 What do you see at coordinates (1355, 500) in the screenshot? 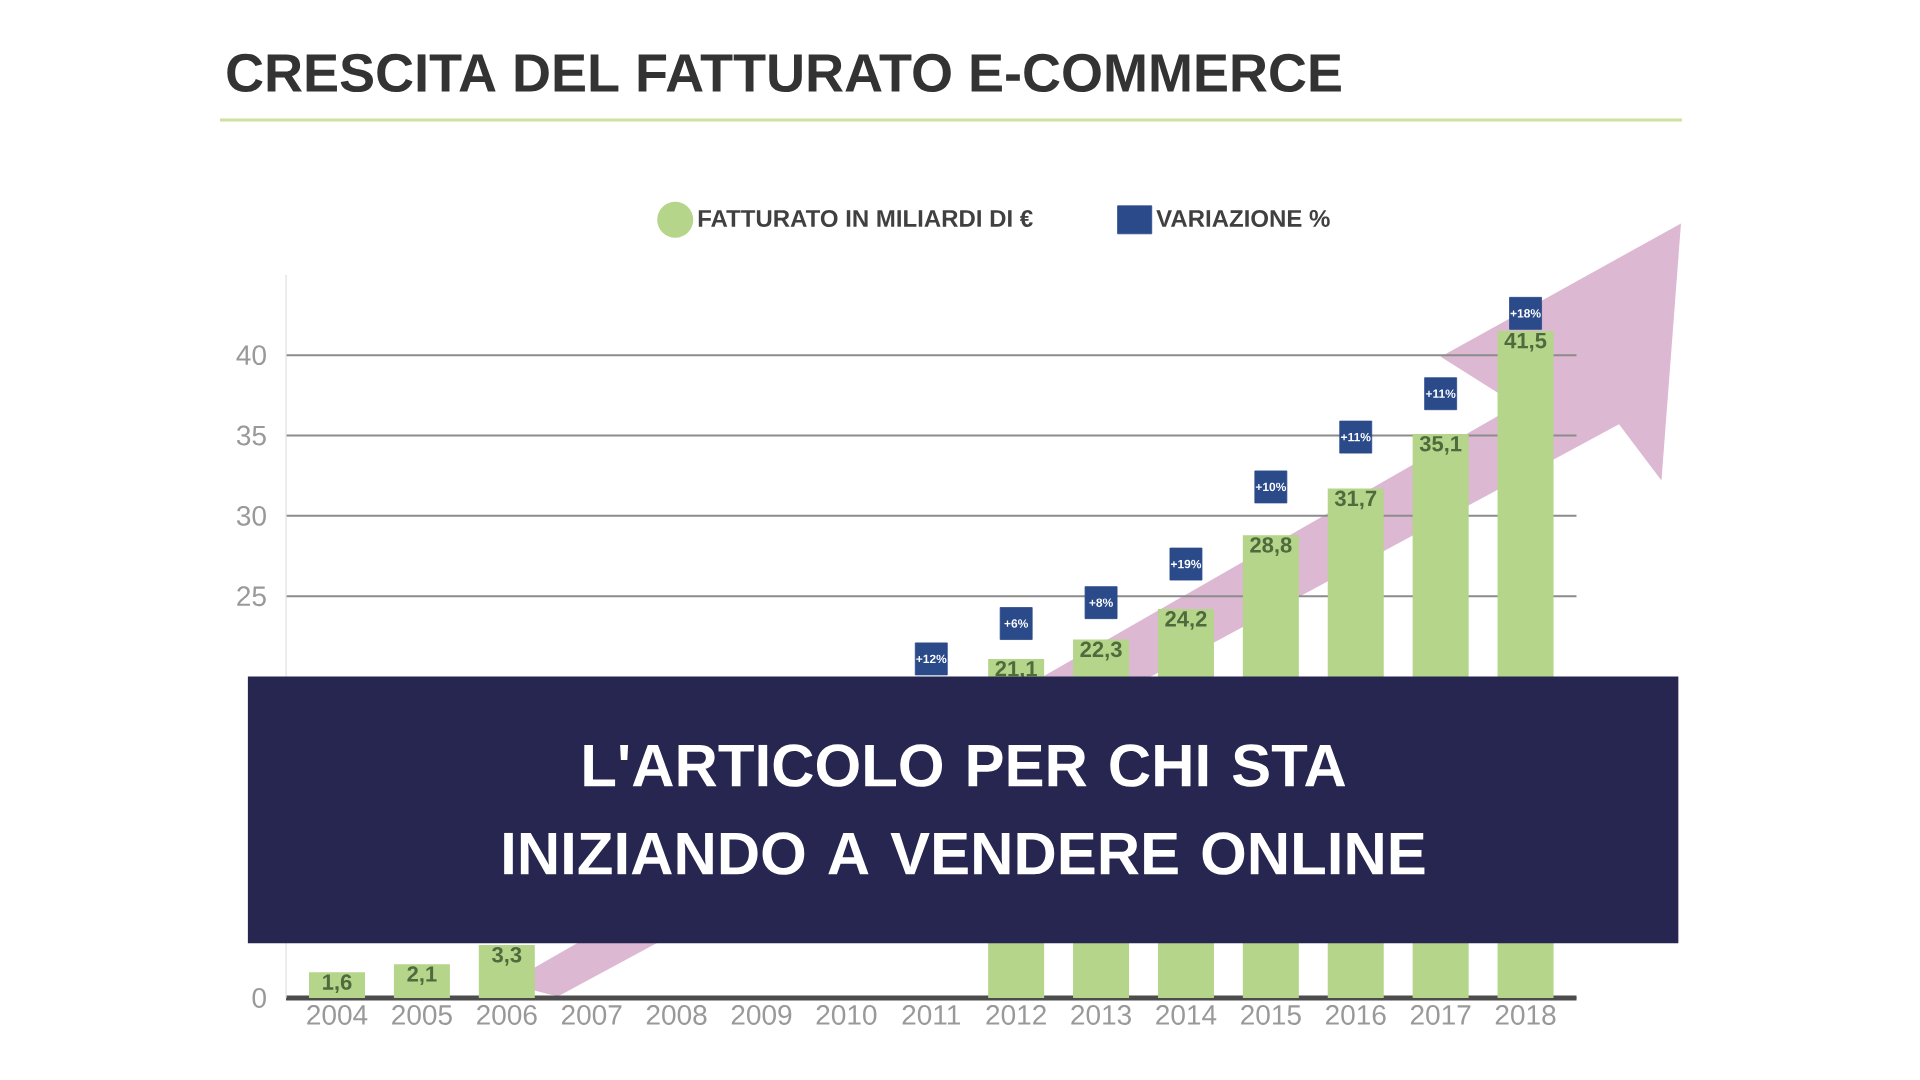
I see `data-label: 31,7` at bounding box center [1355, 500].